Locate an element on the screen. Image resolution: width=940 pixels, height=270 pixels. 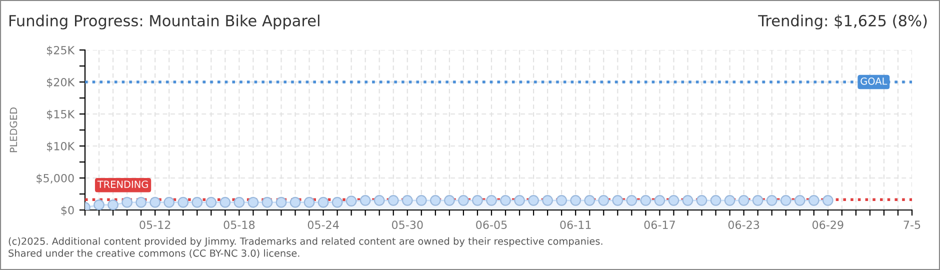
x-tick-label: 05-24 is located at coordinates (323, 225).